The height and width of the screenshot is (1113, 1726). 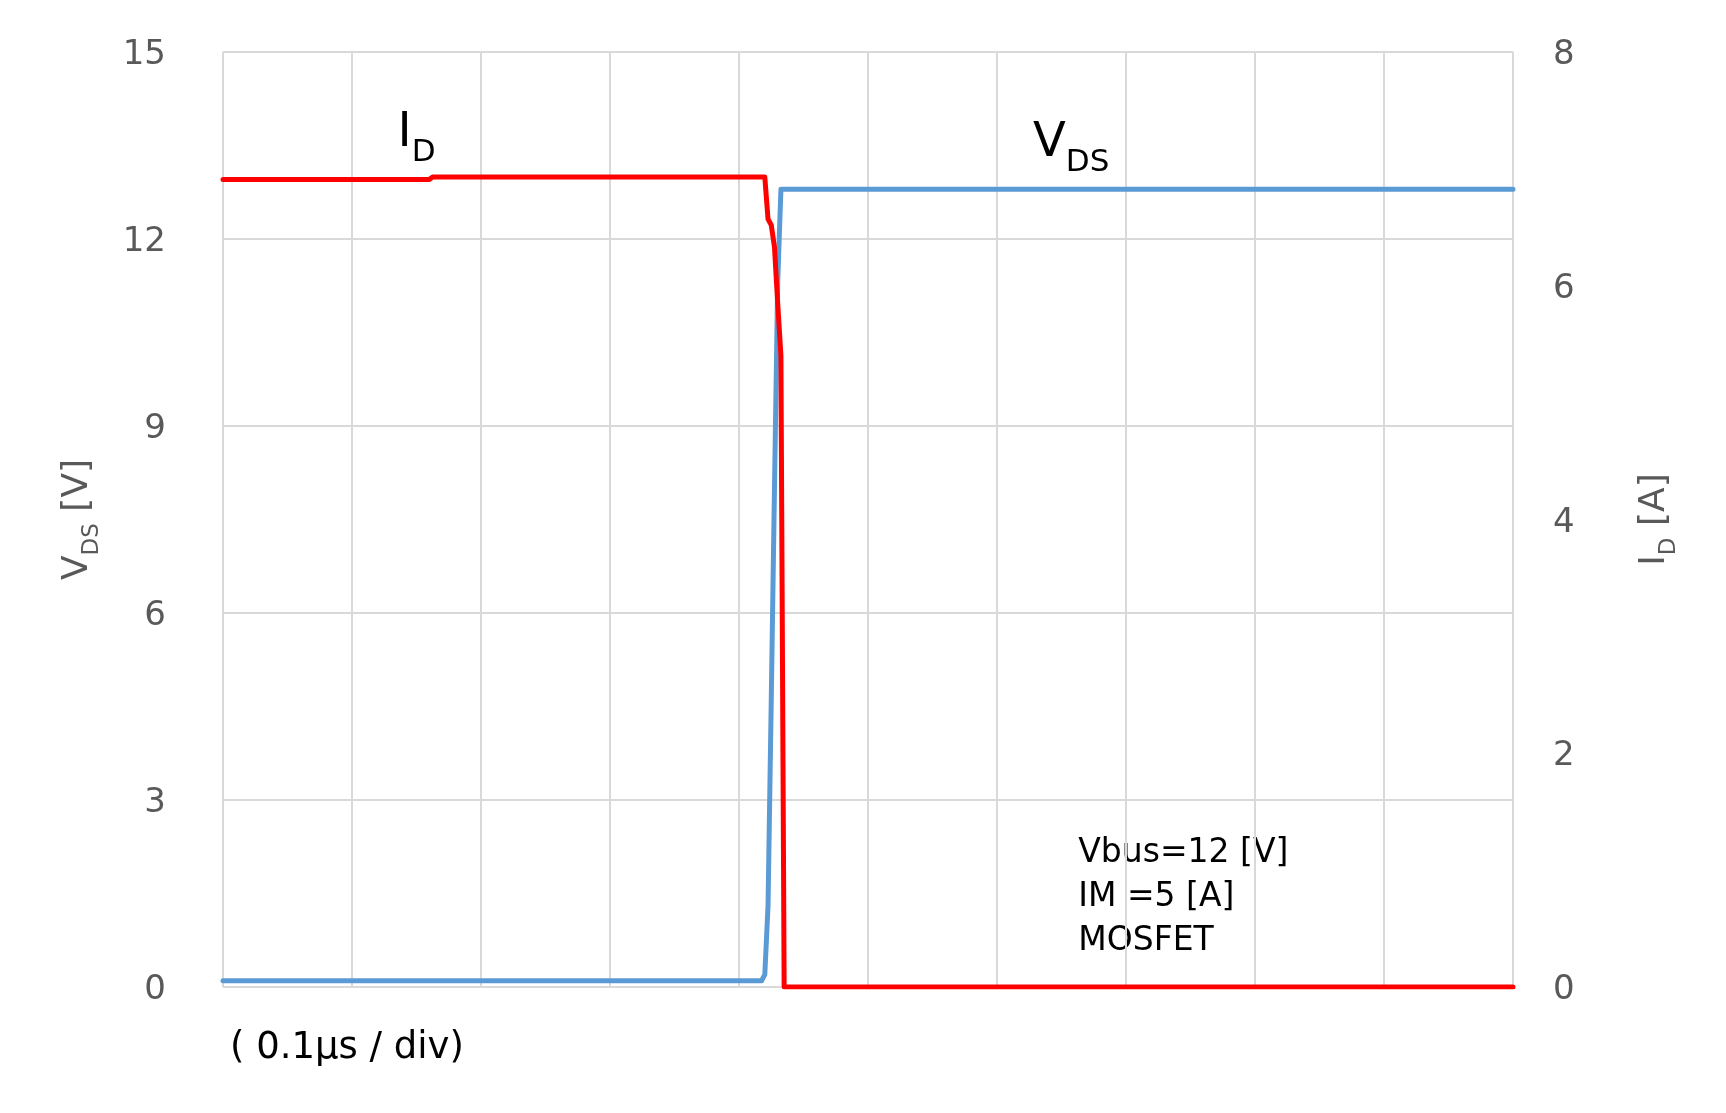 I want to click on y-tick-label: 15, so click(x=144, y=52).